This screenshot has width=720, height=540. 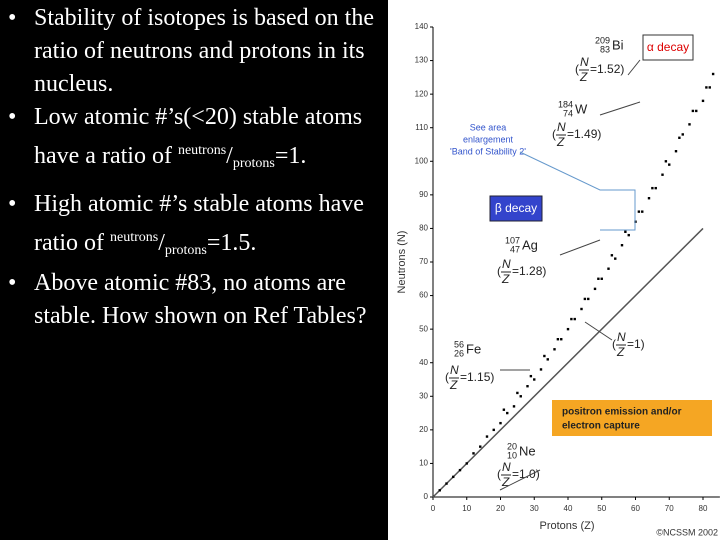 What do you see at coordinates (473, 348) in the screenshot?
I see `symbol: Fe` at bounding box center [473, 348].